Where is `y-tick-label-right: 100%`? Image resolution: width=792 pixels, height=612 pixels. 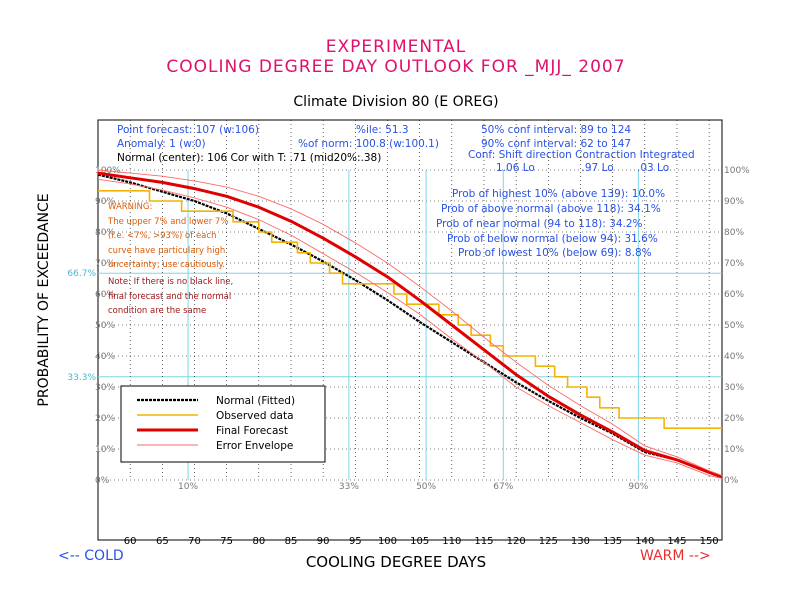
y-tick-label-right: 100% is located at coordinates (737, 171).